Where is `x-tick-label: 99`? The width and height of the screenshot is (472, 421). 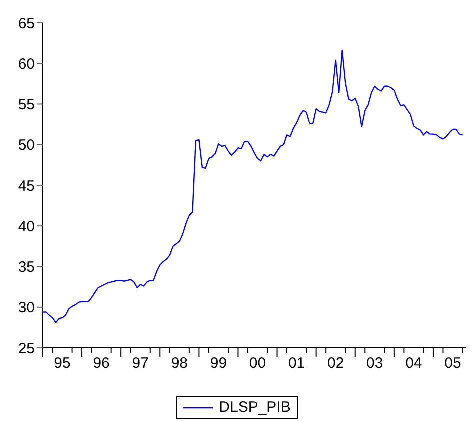
x-tick-label: 99 is located at coordinates (219, 363).